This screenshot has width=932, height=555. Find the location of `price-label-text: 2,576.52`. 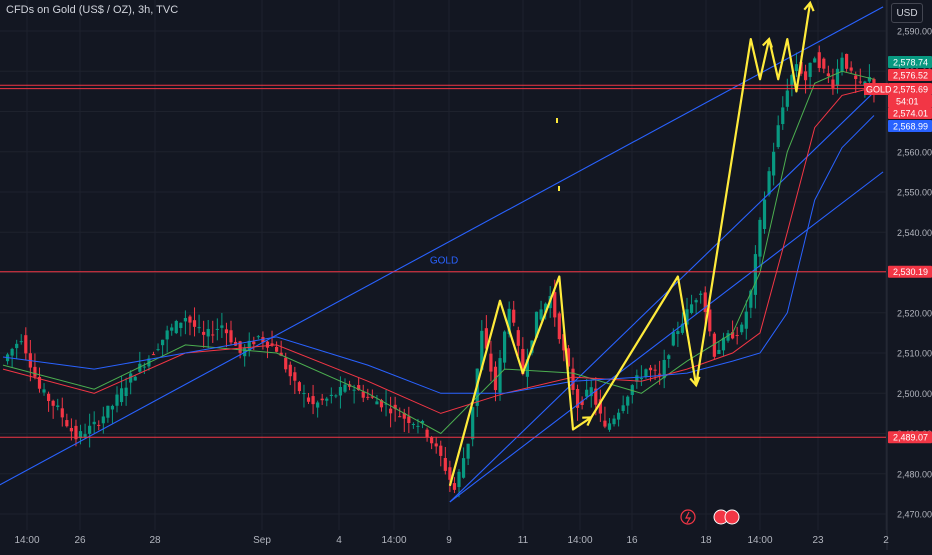

price-label-text: 2,576.52 is located at coordinates (910, 76).